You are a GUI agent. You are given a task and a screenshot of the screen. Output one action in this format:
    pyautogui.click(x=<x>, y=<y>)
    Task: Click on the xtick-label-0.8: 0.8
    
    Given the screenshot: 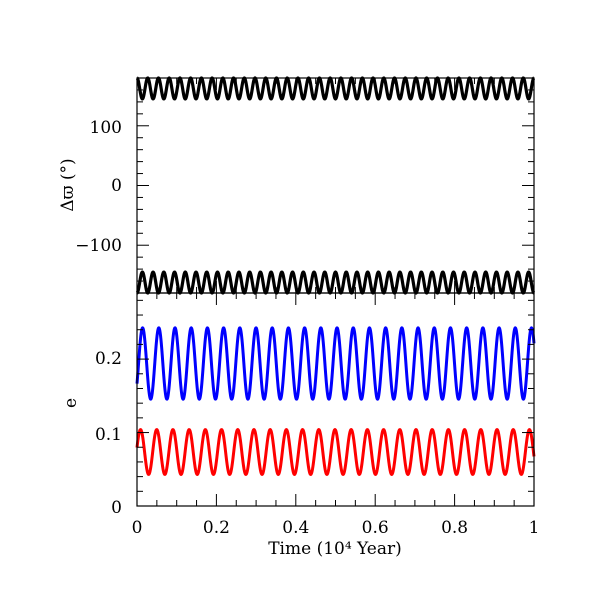 What is the action you would take?
    pyautogui.click(x=454, y=528)
    